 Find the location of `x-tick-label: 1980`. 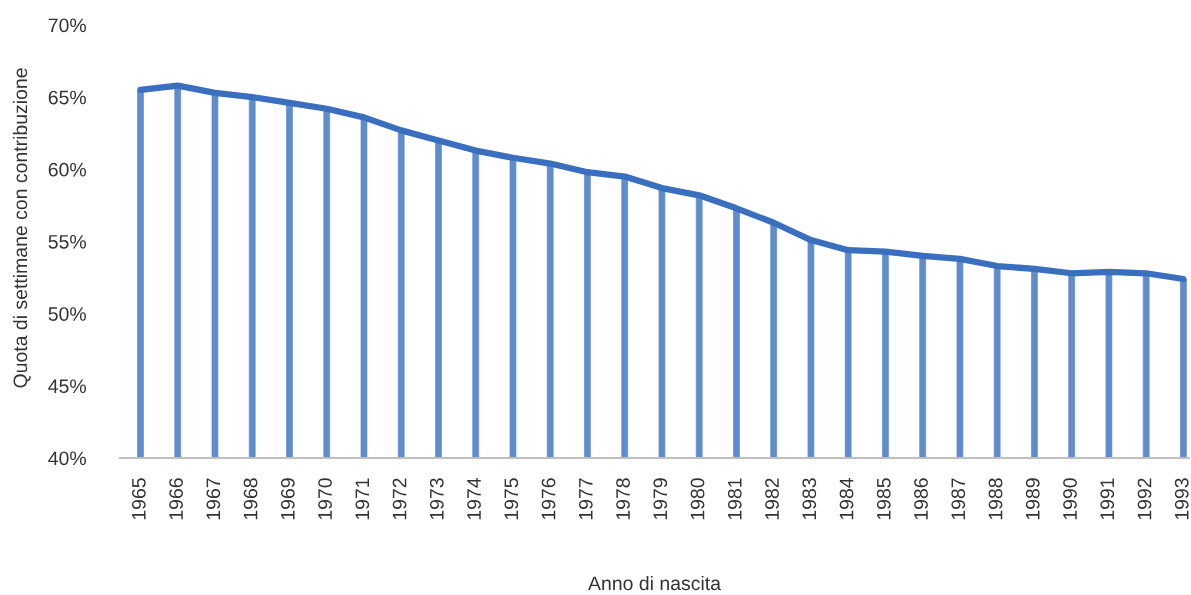

x-tick-label: 1980 is located at coordinates (697, 499).